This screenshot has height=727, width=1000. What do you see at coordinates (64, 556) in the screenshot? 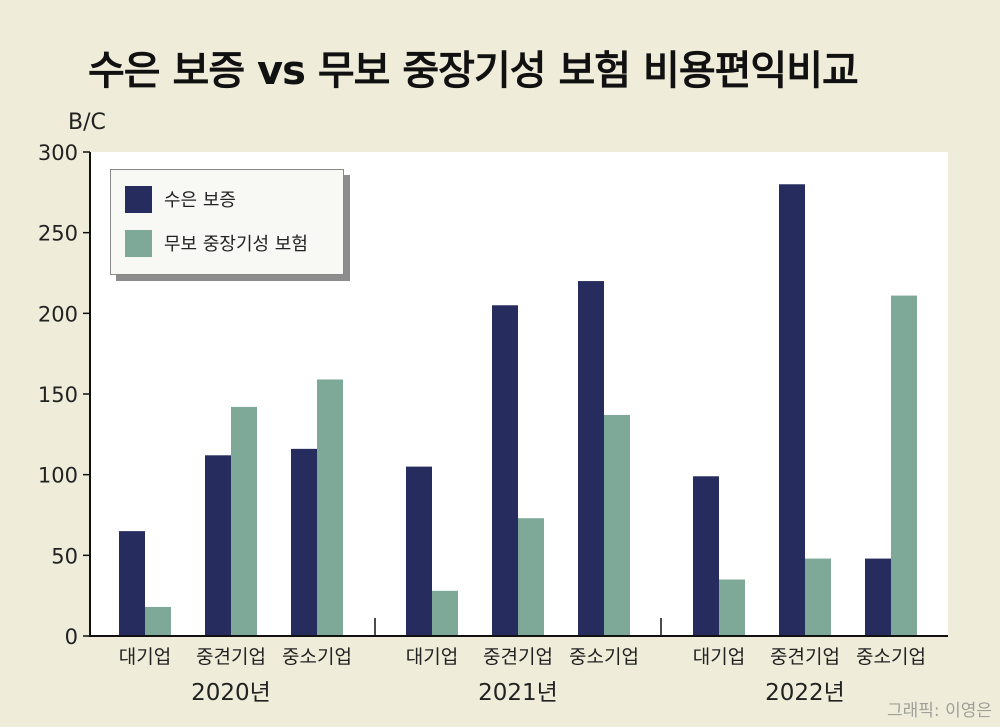
I see `y-tick-label: 50` at bounding box center [64, 556].